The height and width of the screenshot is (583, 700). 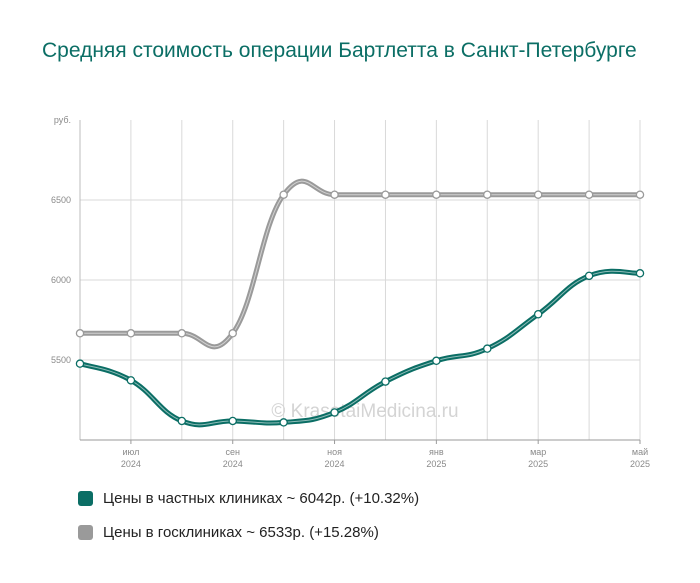 I want to click on y-tick-label: 6000, so click(x=61, y=280).